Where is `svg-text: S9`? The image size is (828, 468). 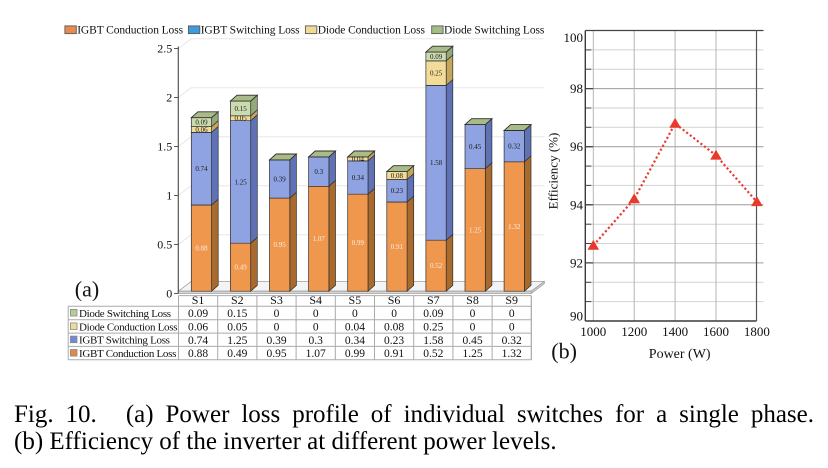 svg-text: S9 is located at coordinates (511, 300).